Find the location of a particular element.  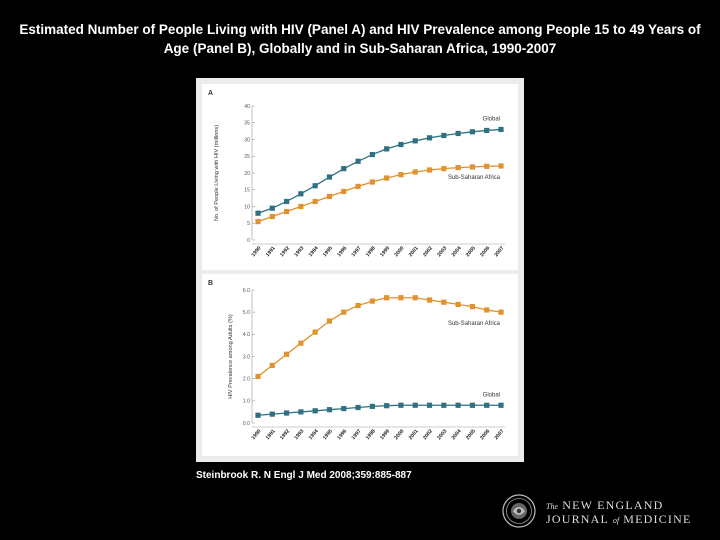

panel-b-sub-saharan-africa-label: Sub-Saharan Africa is located at coordinates (474, 324).